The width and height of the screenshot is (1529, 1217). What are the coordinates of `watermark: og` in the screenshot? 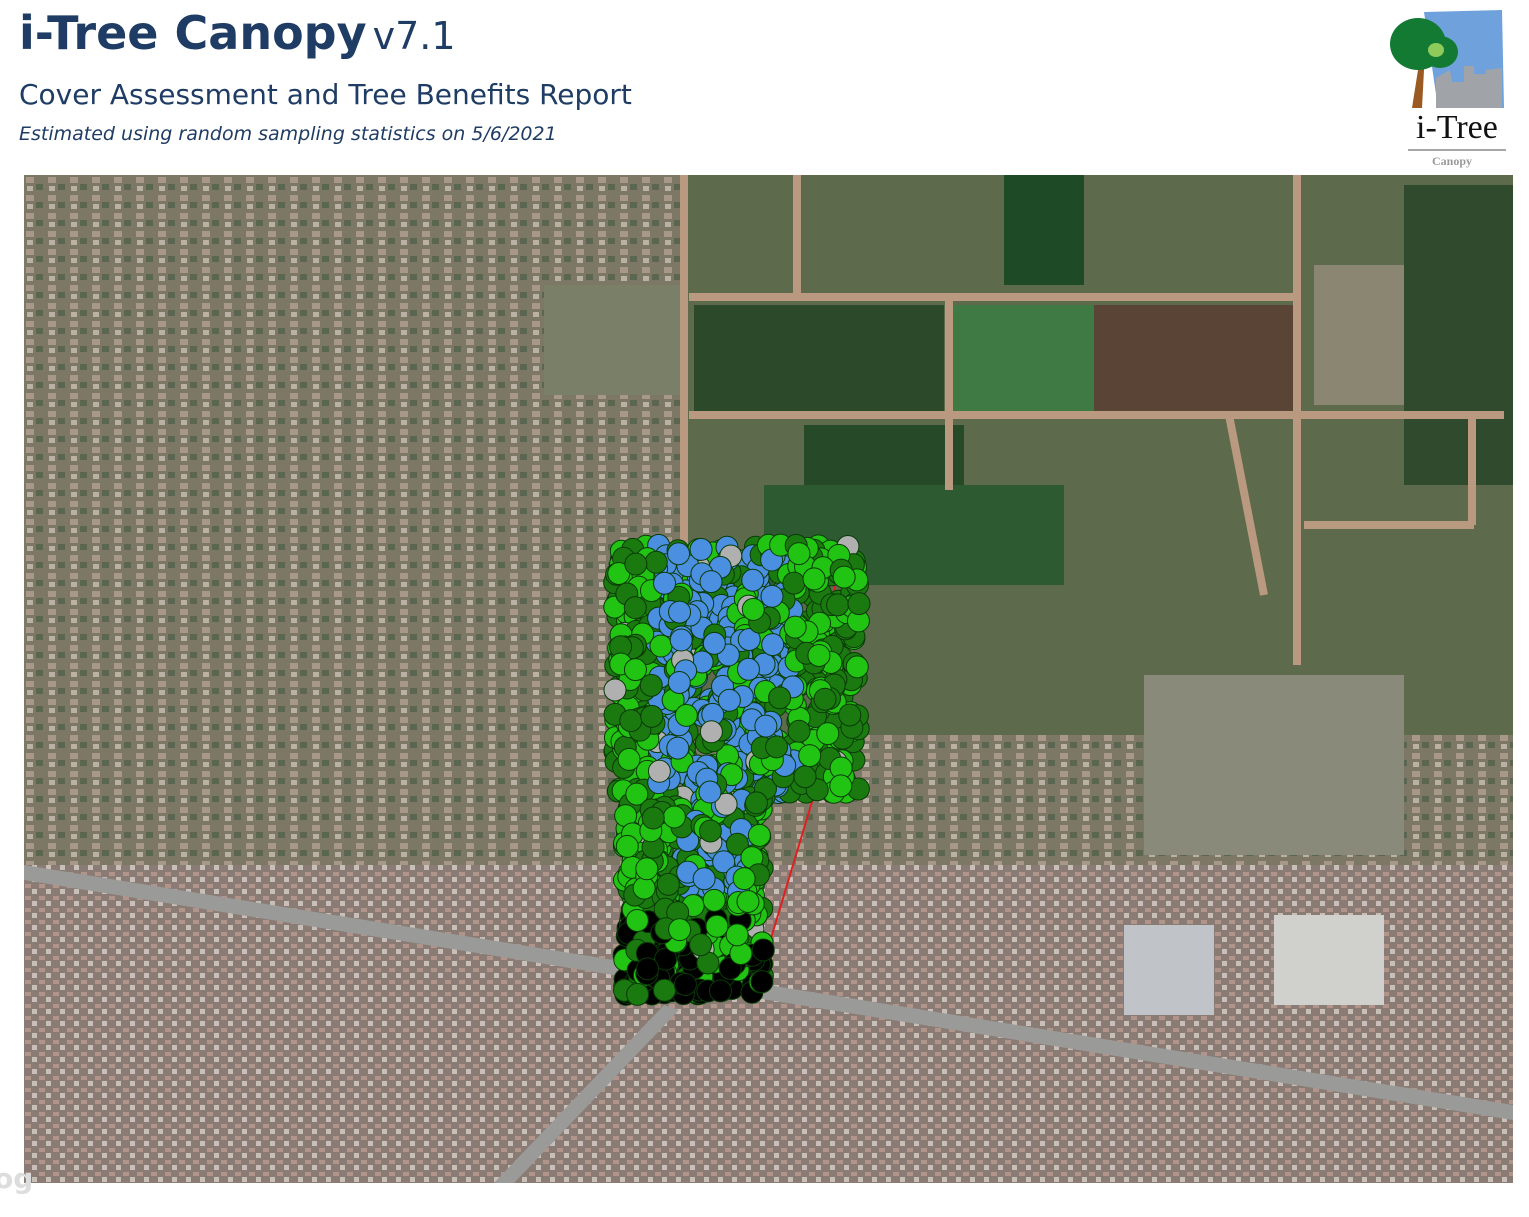 It's located at (17, 1178).